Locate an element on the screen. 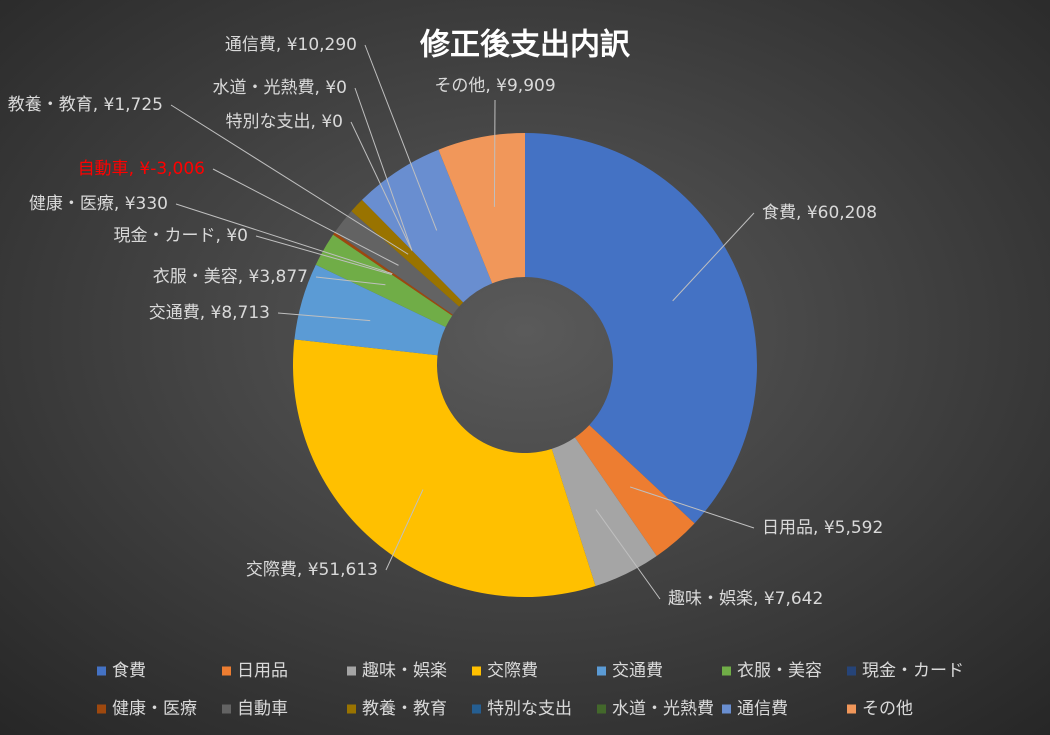 The width and height of the screenshot is (1050, 735). data-label: 交際費, ¥51,613 is located at coordinates (312, 570).